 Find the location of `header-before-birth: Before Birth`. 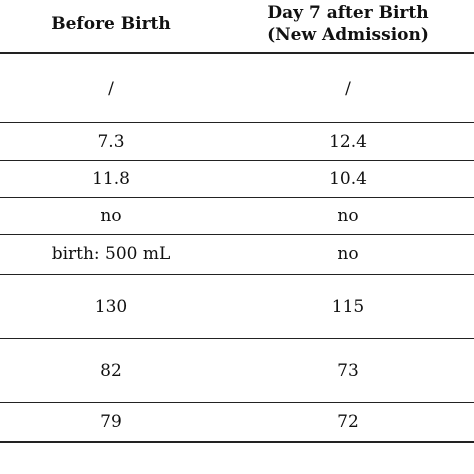

header-before-birth: Before Birth is located at coordinates (111, 24).